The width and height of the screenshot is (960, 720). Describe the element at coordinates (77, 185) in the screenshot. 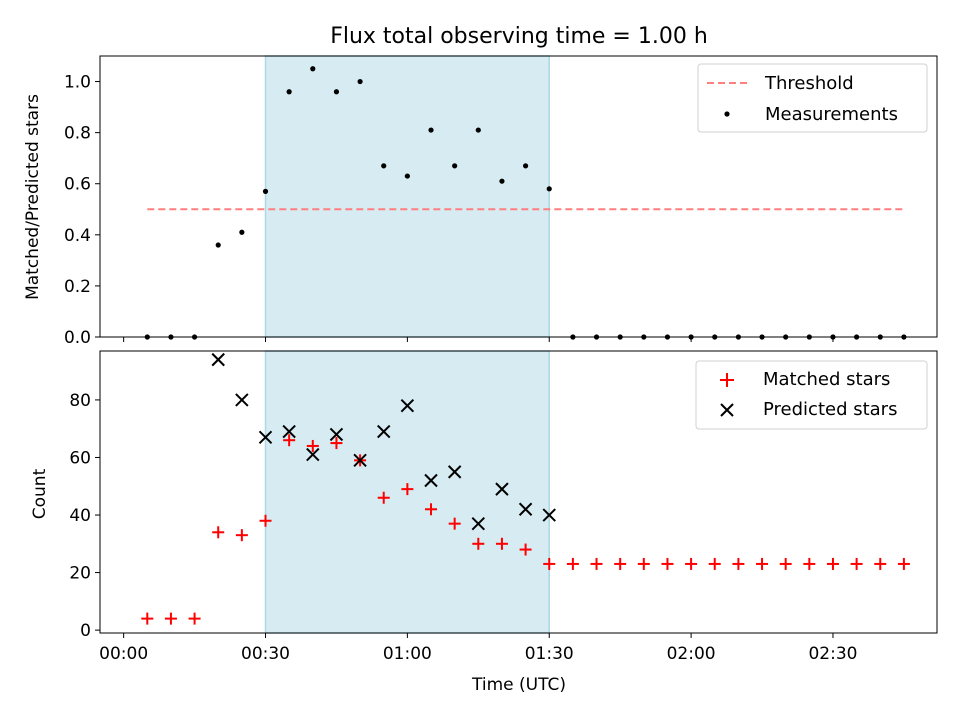

I see `top-ytick-label: 0.6` at that location.